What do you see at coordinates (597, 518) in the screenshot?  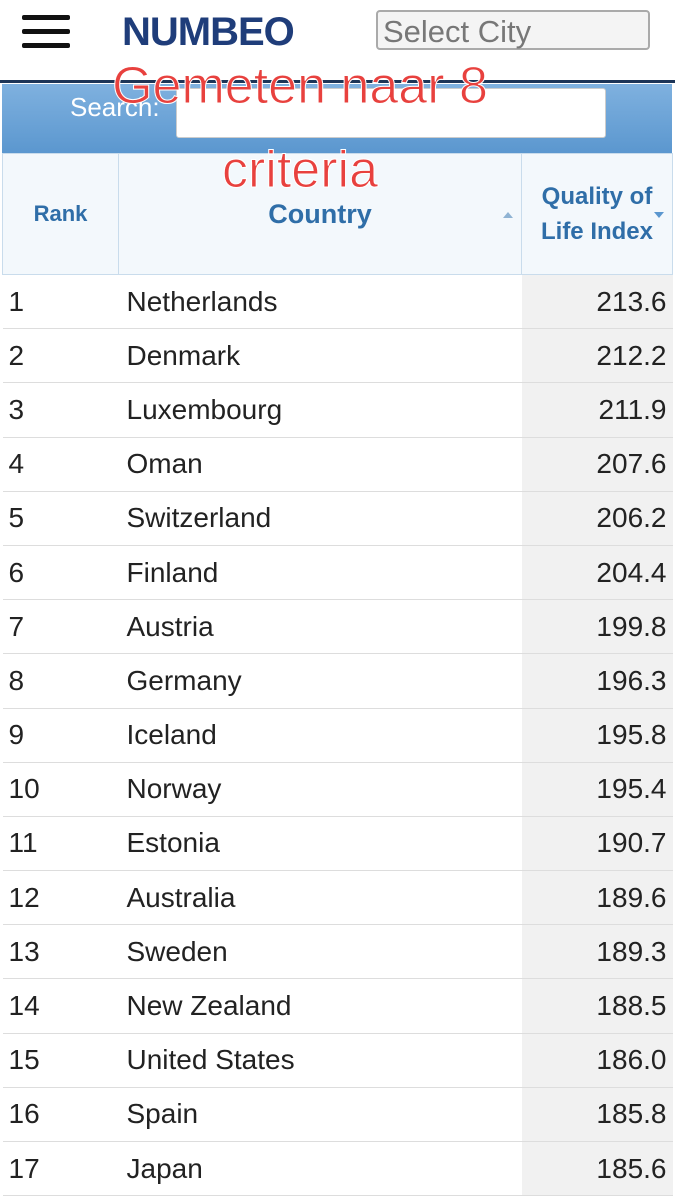 I see `index-cell: 206.2` at bounding box center [597, 518].